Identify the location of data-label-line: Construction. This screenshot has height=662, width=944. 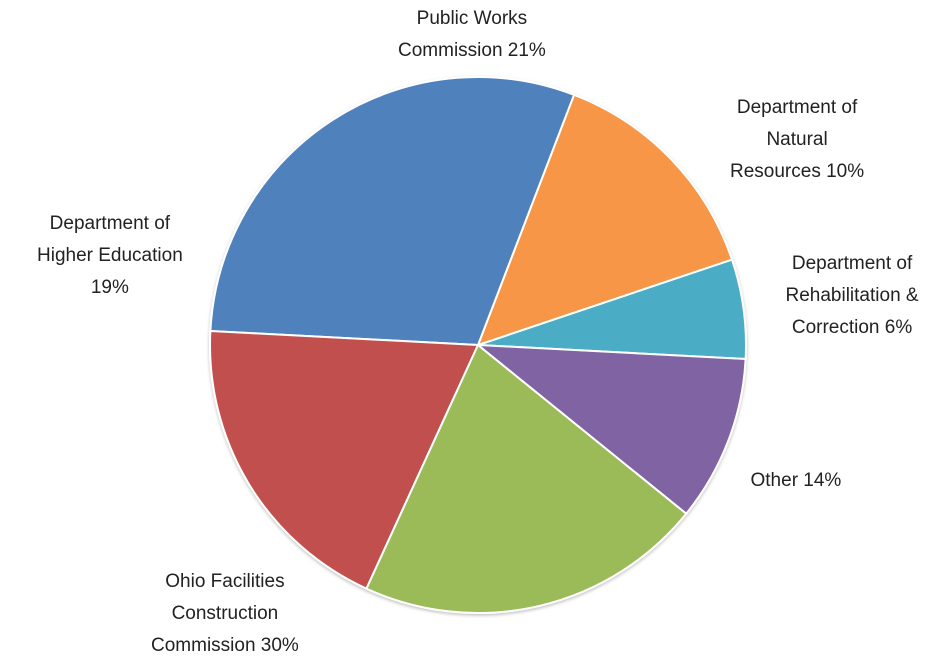
(225, 613).